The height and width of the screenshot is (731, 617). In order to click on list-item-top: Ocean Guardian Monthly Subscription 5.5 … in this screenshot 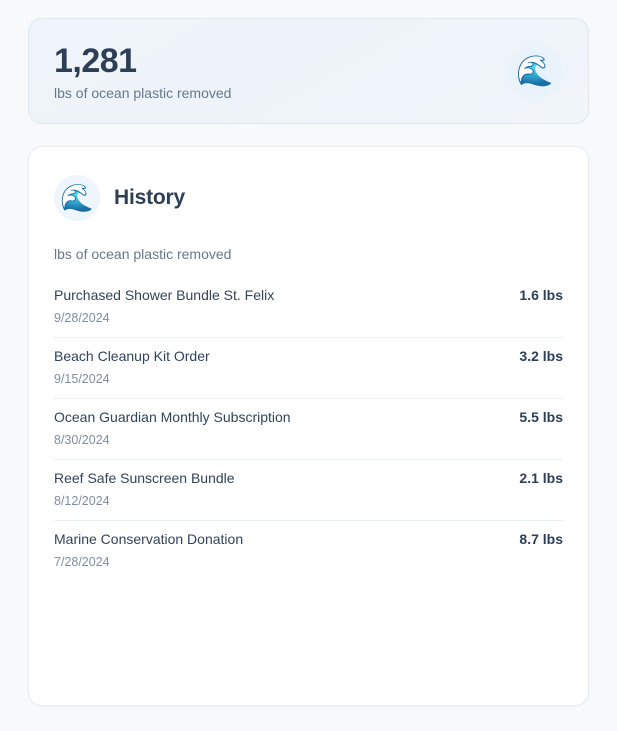, I will do `click(308, 417)`.